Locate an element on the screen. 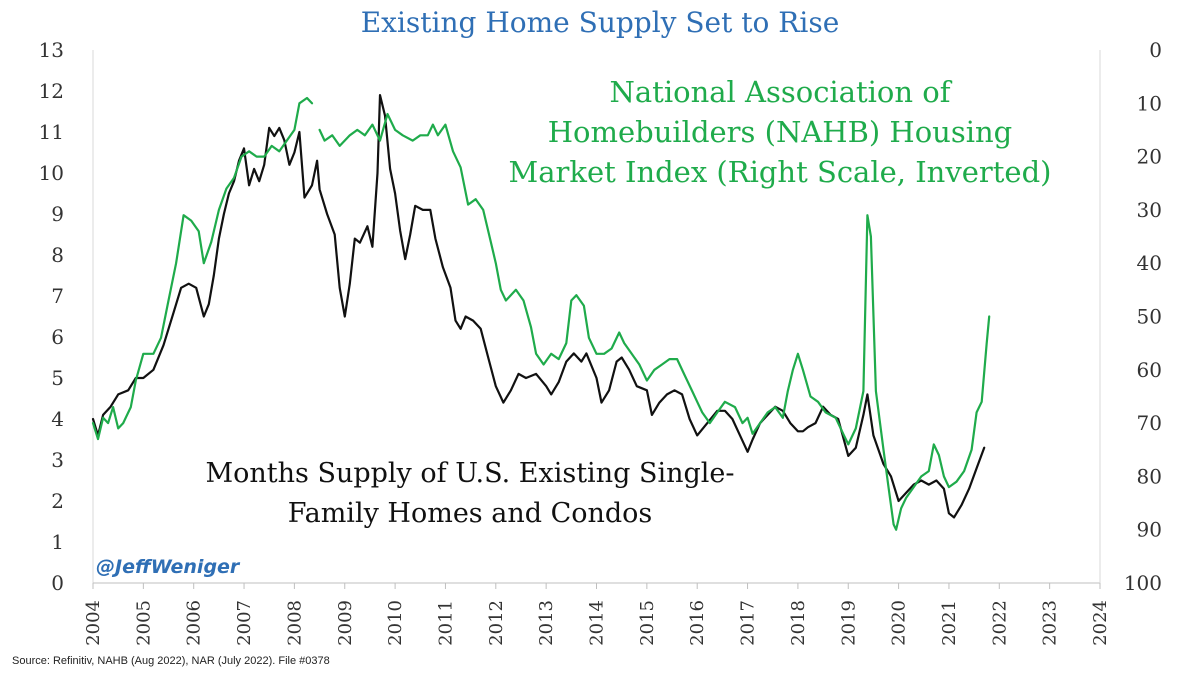 This screenshot has width=1200, height=675. left-tick-label: 9 is located at coordinates (57, 214).